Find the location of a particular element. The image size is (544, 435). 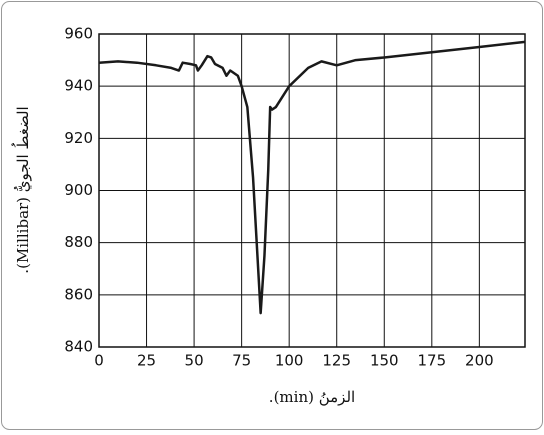

y-tick-label: 880 is located at coordinates (78, 242).